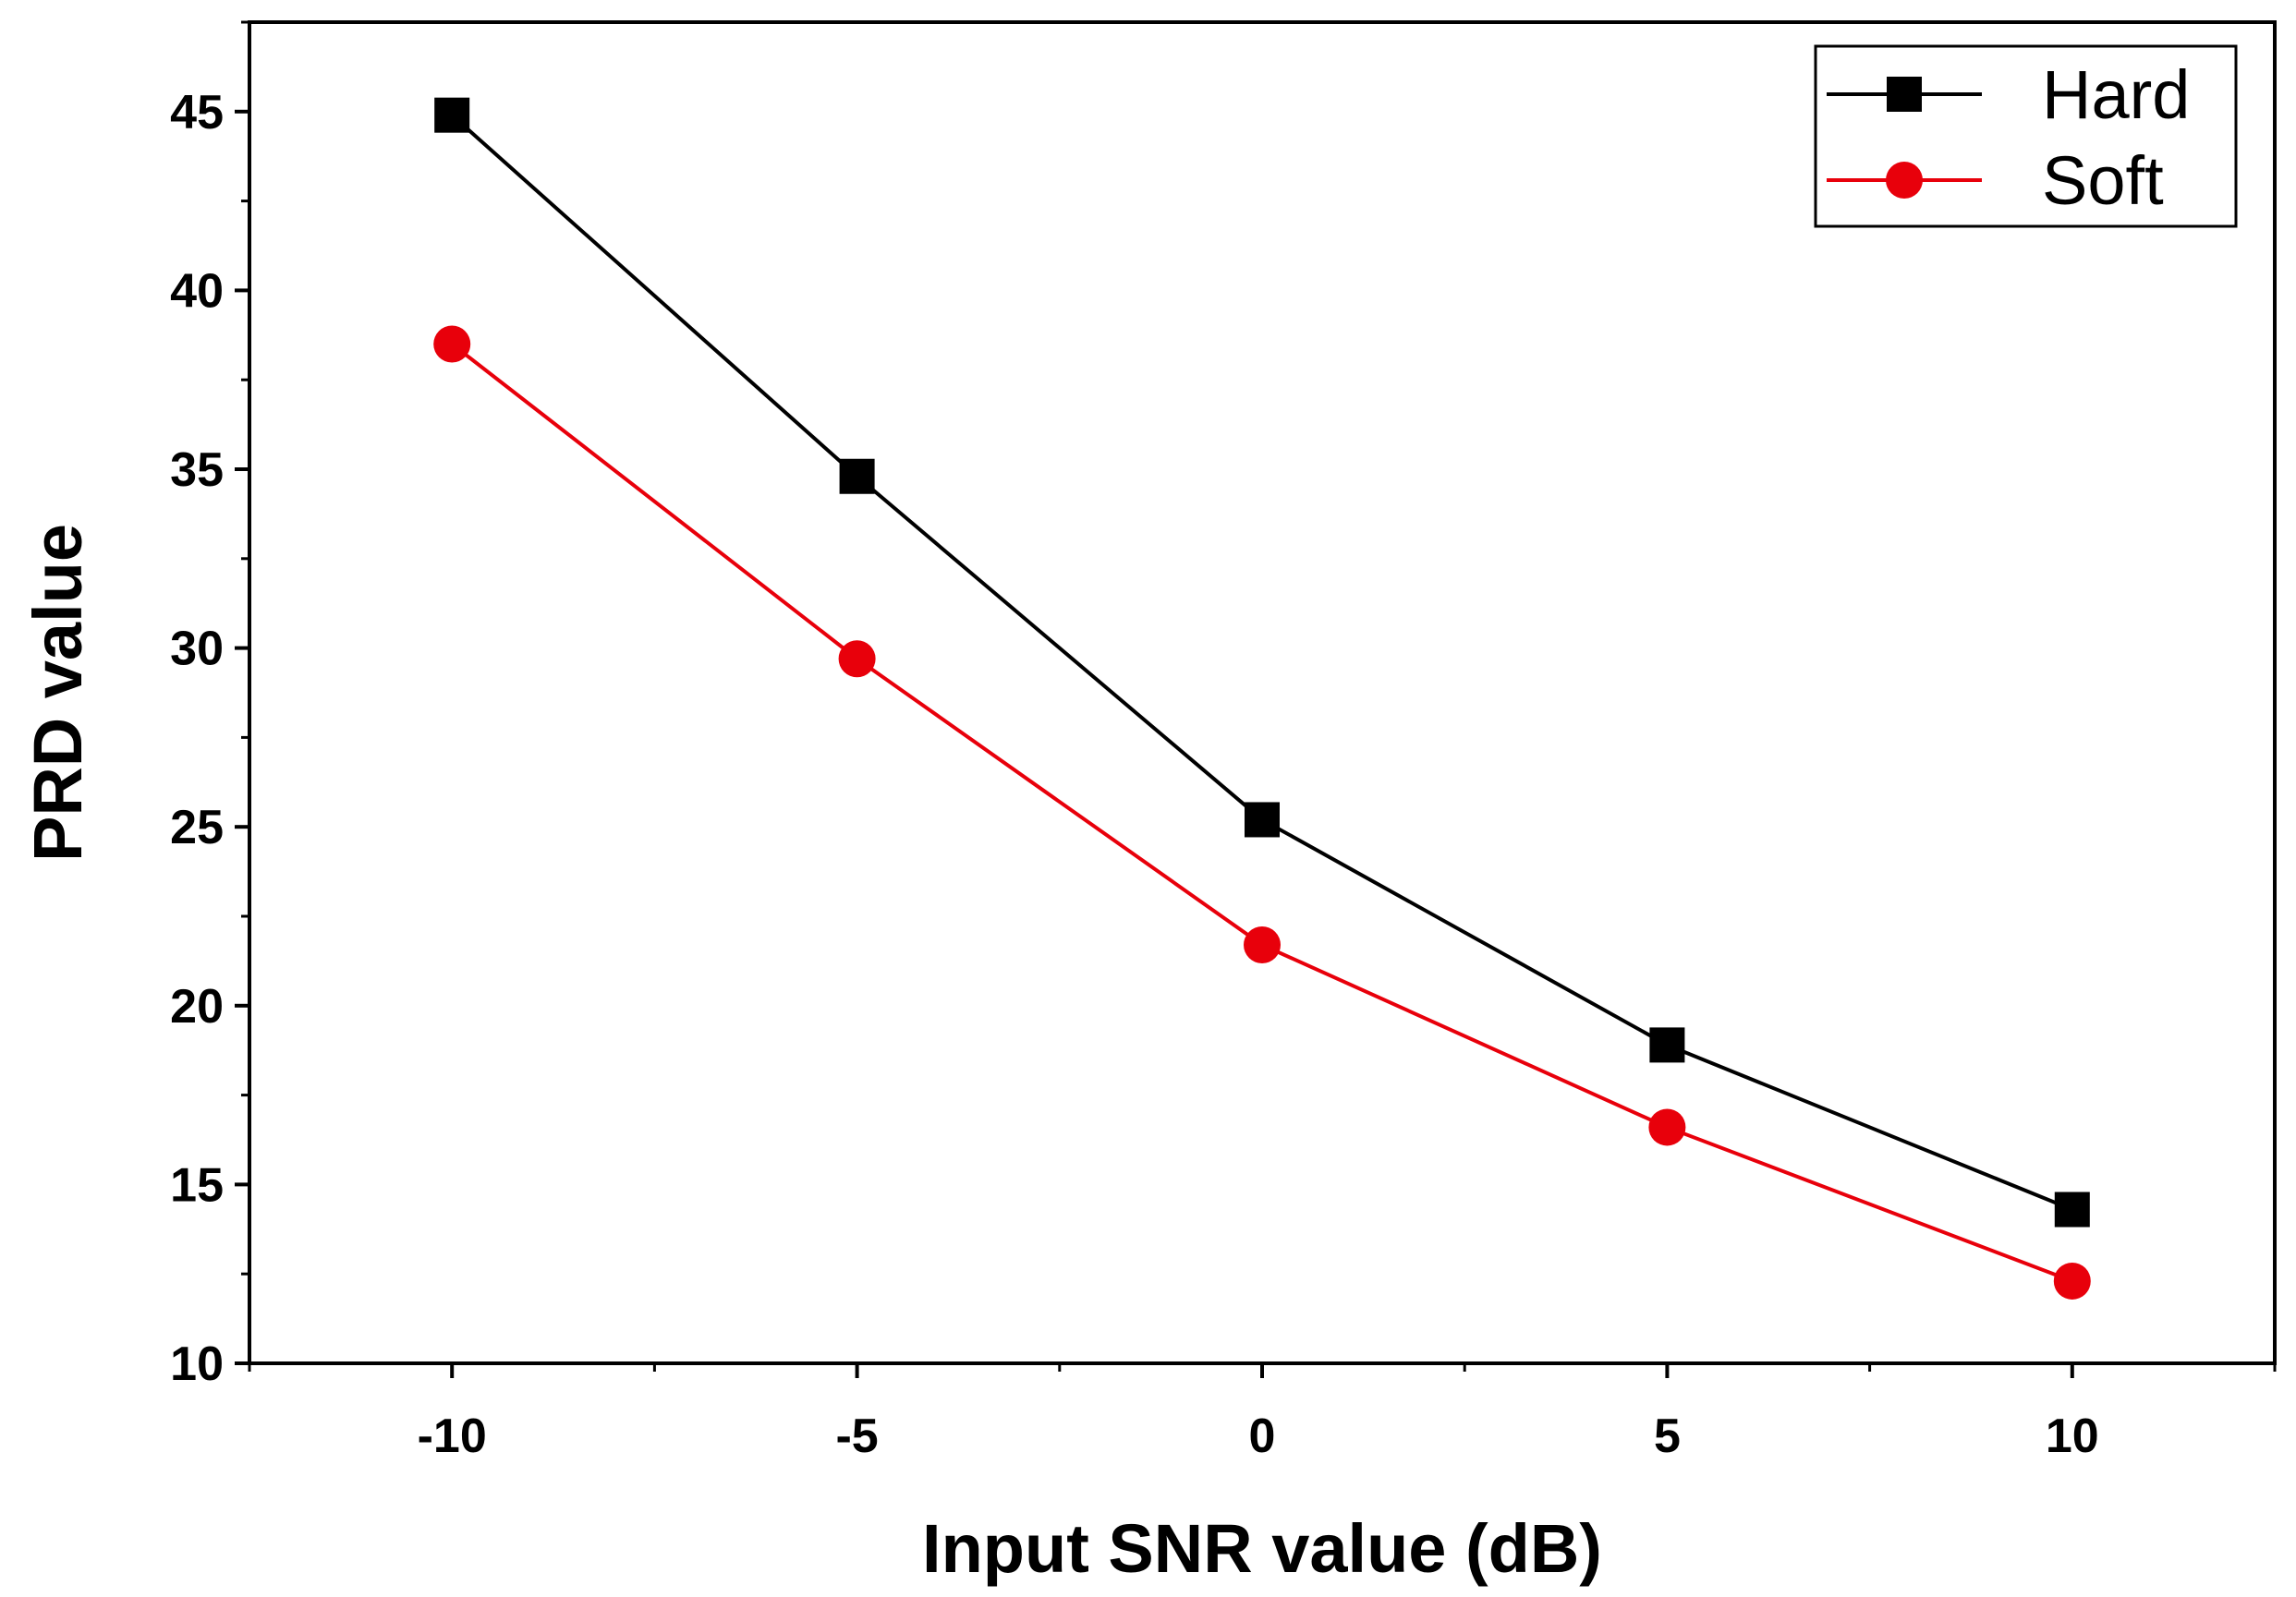 This screenshot has width=2296, height=1597. What do you see at coordinates (856, 1436) in the screenshot?
I see `x-tick-label: -5` at bounding box center [856, 1436].